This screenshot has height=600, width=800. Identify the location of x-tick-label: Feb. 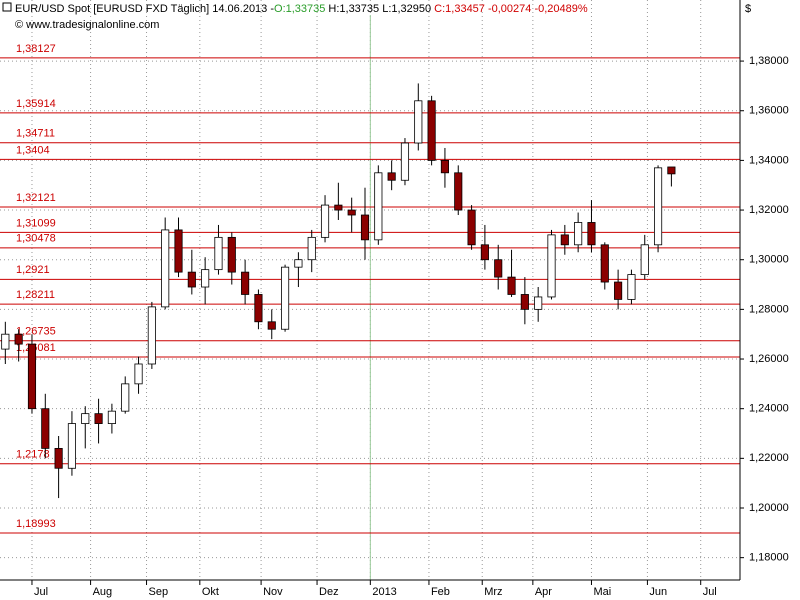
(440, 592).